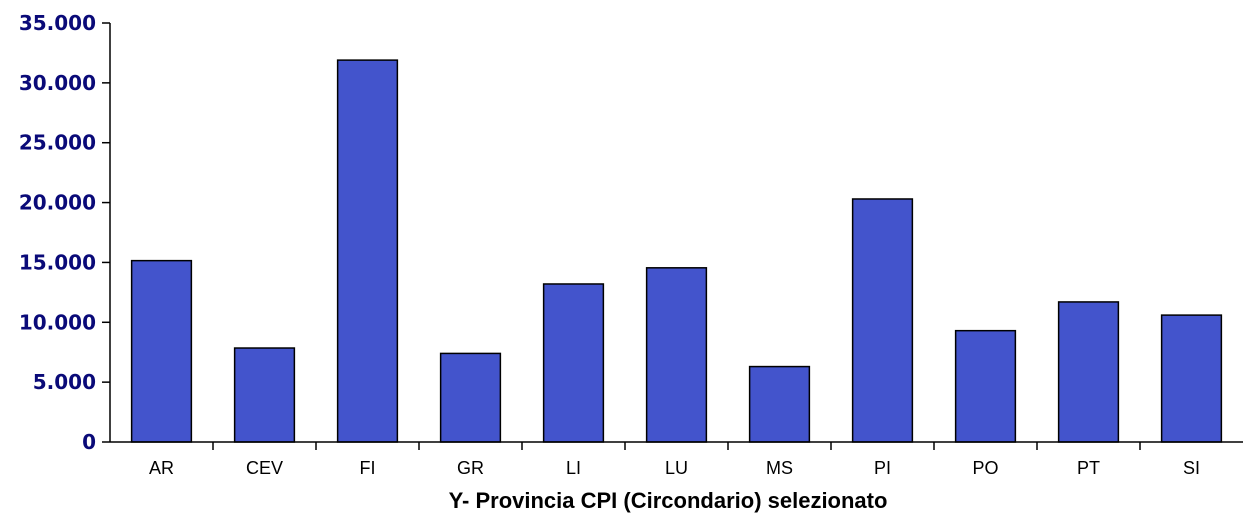 This screenshot has height=518, width=1244. Describe the element at coordinates (882, 320) in the screenshot. I see `bar-pi` at that location.